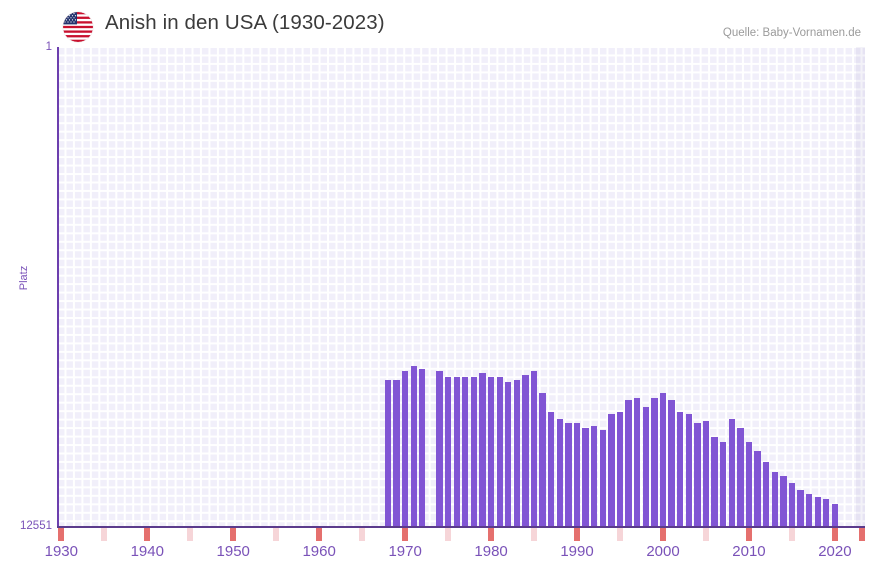 The height and width of the screenshot is (567, 873). I want to click on x-axis-tick-label: 2000, so click(663, 551).